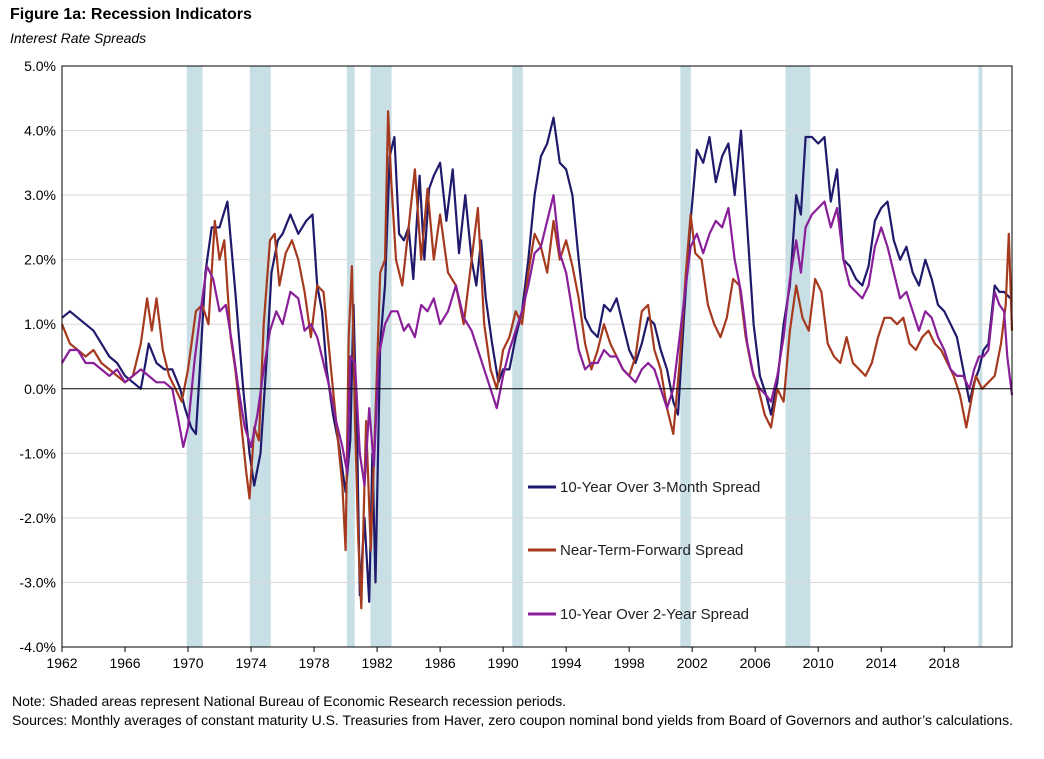 The width and height of the screenshot is (1044, 759). Describe the element at coordinates (131, 14) in the screenshot. I see `figure-title: Figure 1a: Recession Indicators` at that location.